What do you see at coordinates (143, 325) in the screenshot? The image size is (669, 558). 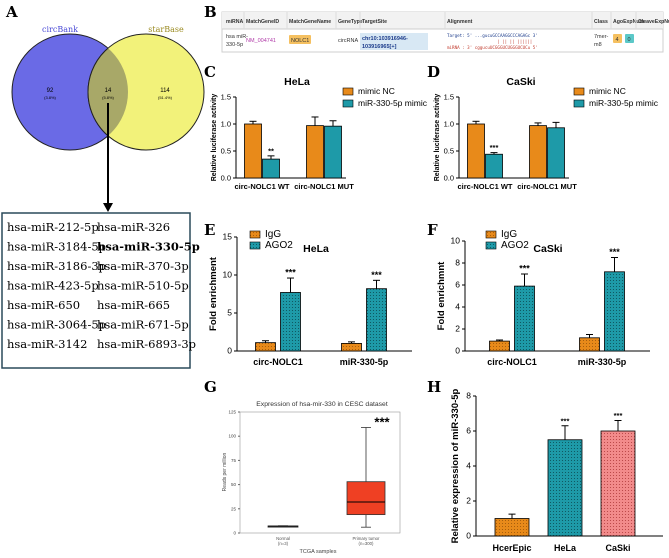 I see `mirna-item: hsa-miR-671-5p` at bounding box center [143, 325].